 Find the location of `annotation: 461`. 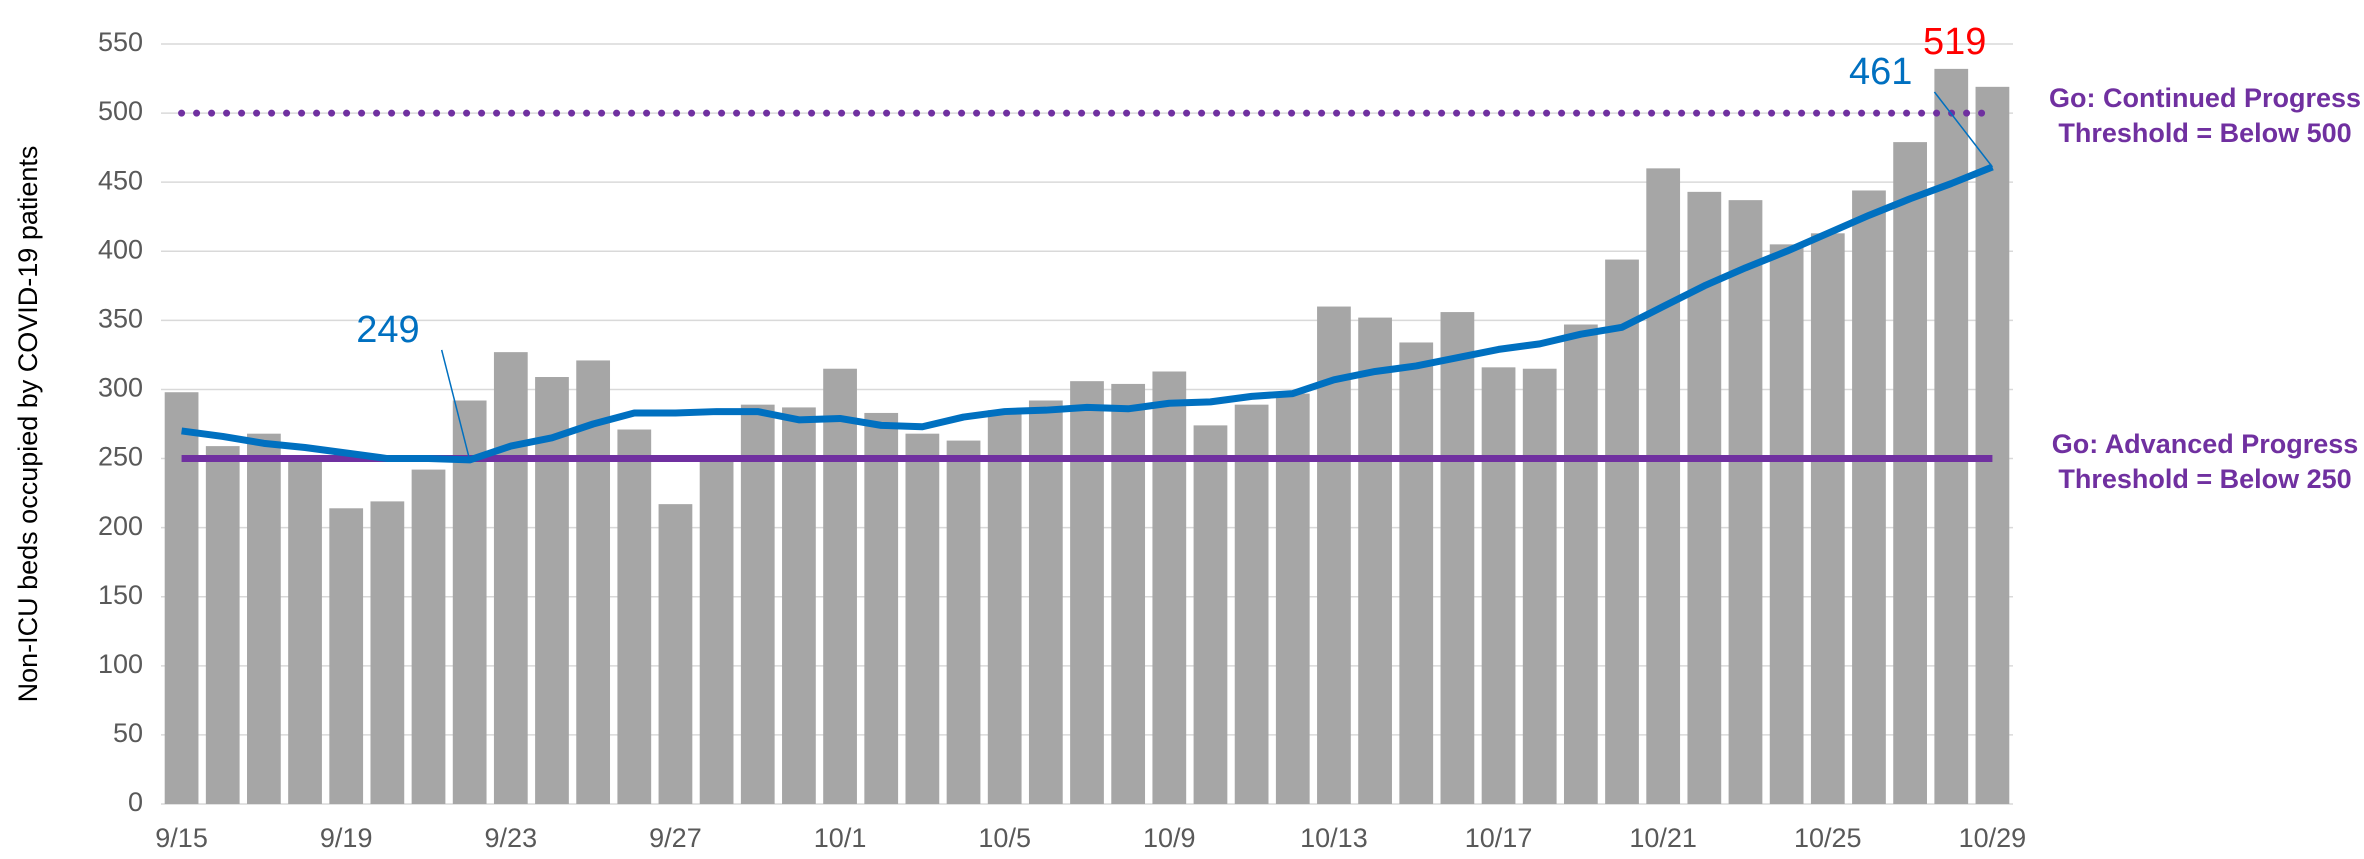

annotation: 461 is located at coordinates (1880, 72).